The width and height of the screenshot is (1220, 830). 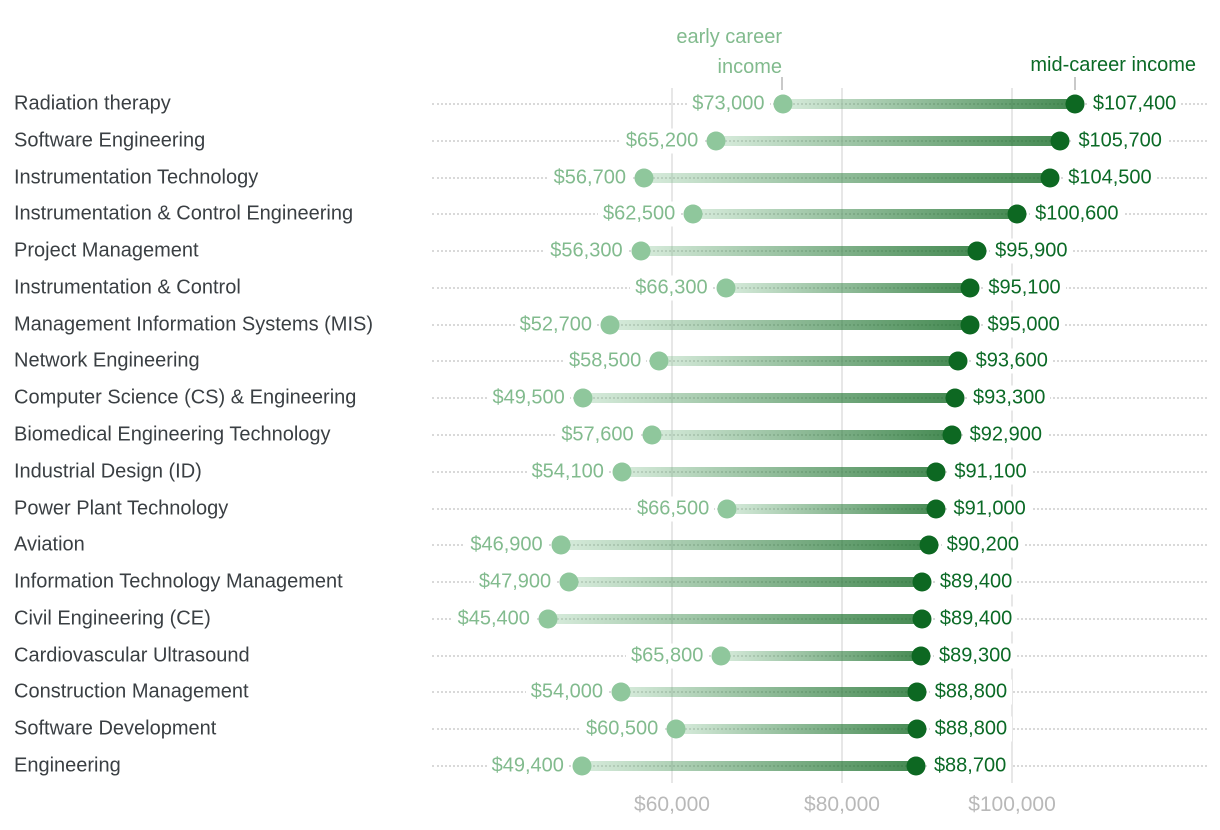 What do you see at coordinates (842, 804) in the screenshot?
I see `x-axis-tick-label: $80,000` at bounding box center [842, 804].